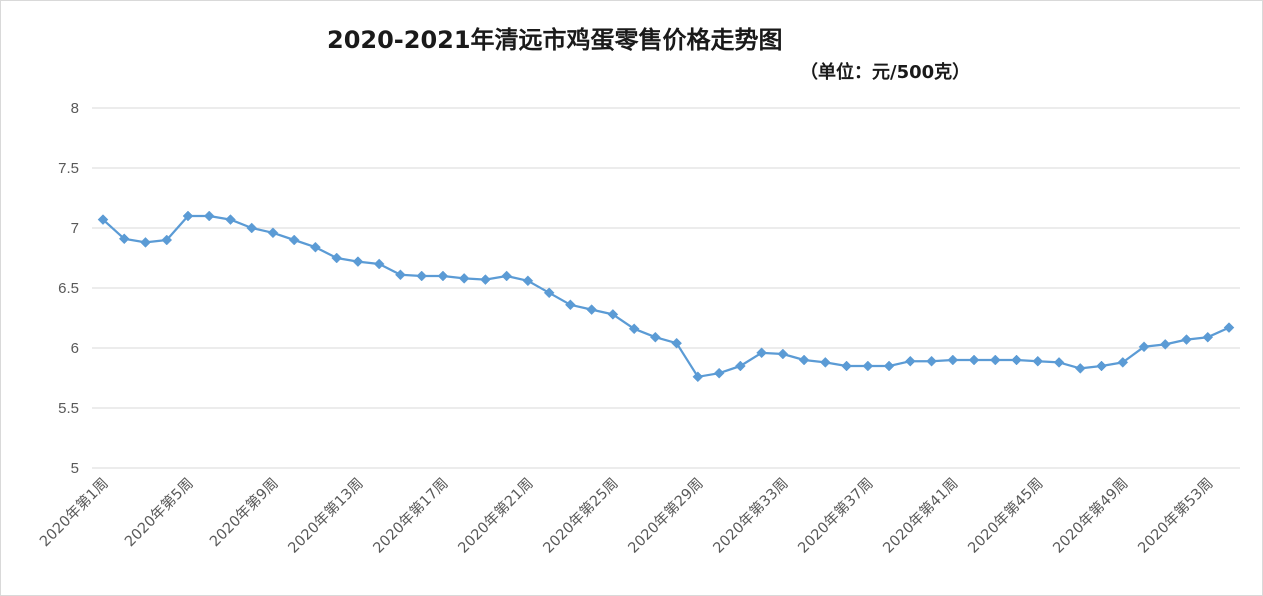 This screenshot has width=1263, height=596. What do you see at coordinates (68, 168) in the screenshot?
I see `y-tick-label: 7.5` at bounding box center [68, 168].